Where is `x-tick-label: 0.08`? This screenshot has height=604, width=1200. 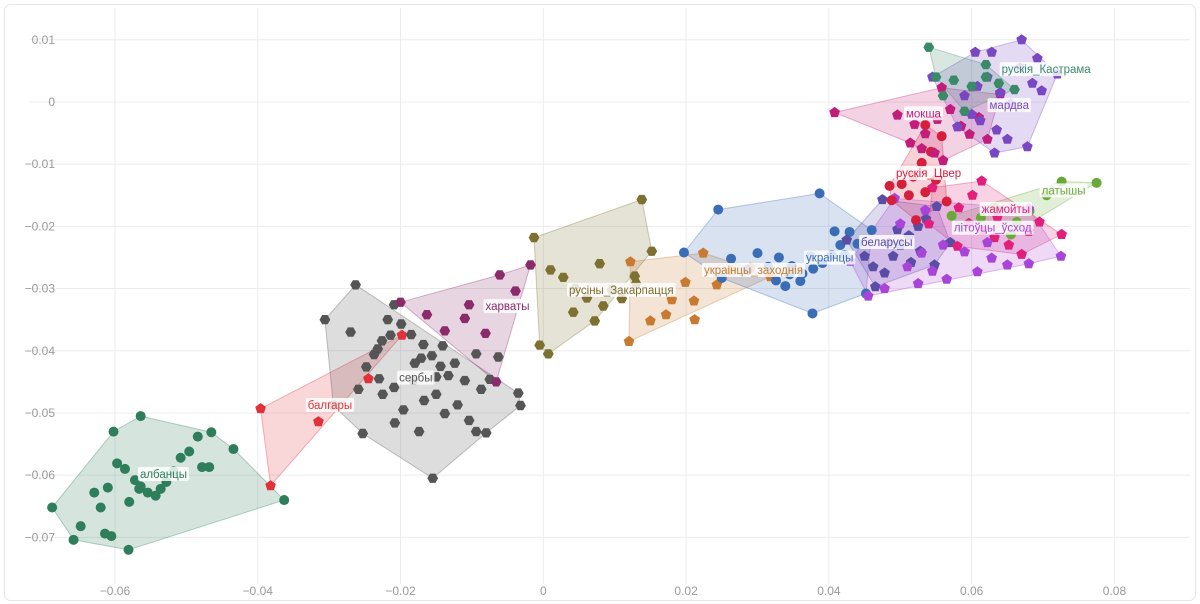
x-tick-label: 0.08 is located at coordinates (1115, 591).